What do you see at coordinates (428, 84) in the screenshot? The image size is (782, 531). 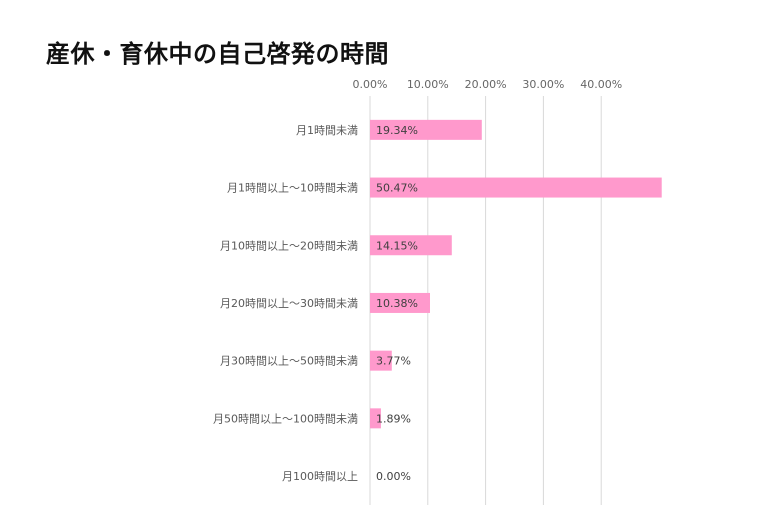 I see `x-tick-label: 10.00%` at bounding box center [428, 84].